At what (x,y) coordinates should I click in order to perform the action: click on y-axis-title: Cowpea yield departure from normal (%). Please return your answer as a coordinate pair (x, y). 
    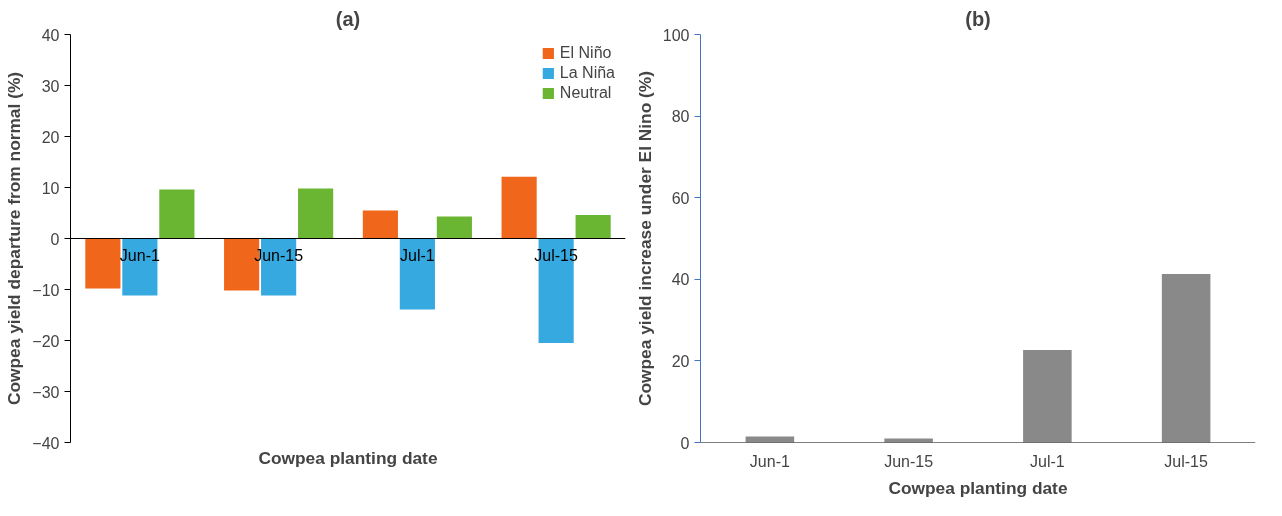
    Looking at the image, I should click on (14, 238).